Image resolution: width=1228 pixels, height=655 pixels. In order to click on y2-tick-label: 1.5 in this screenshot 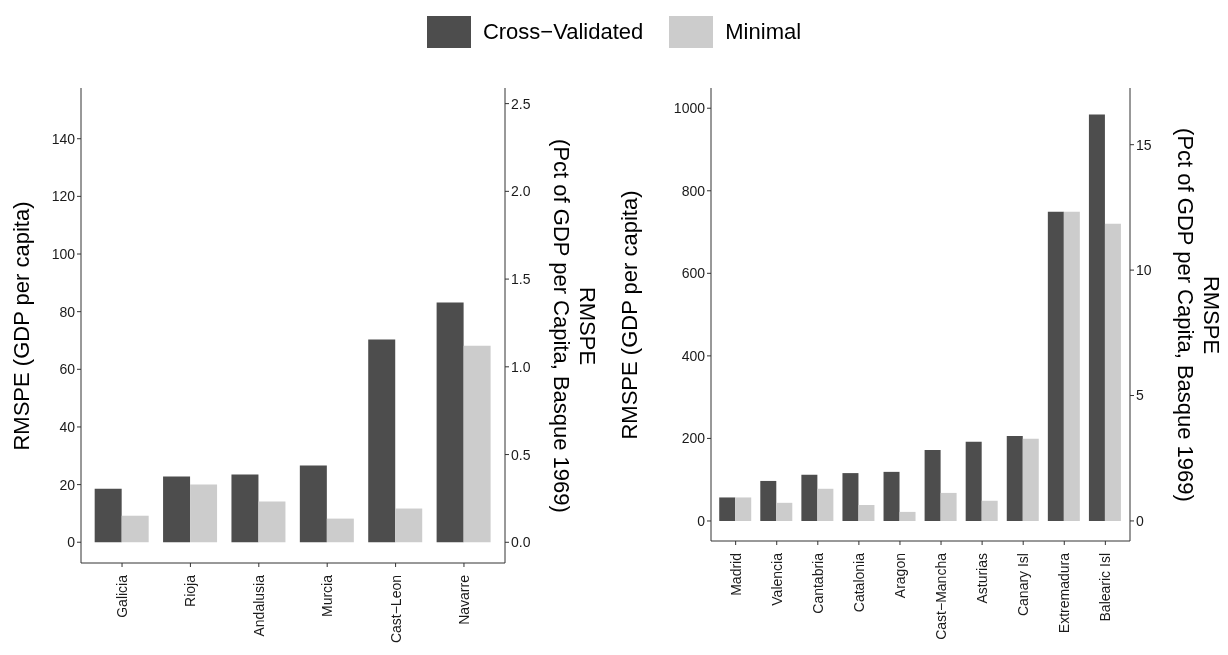, I will do `click(521, 279)`.